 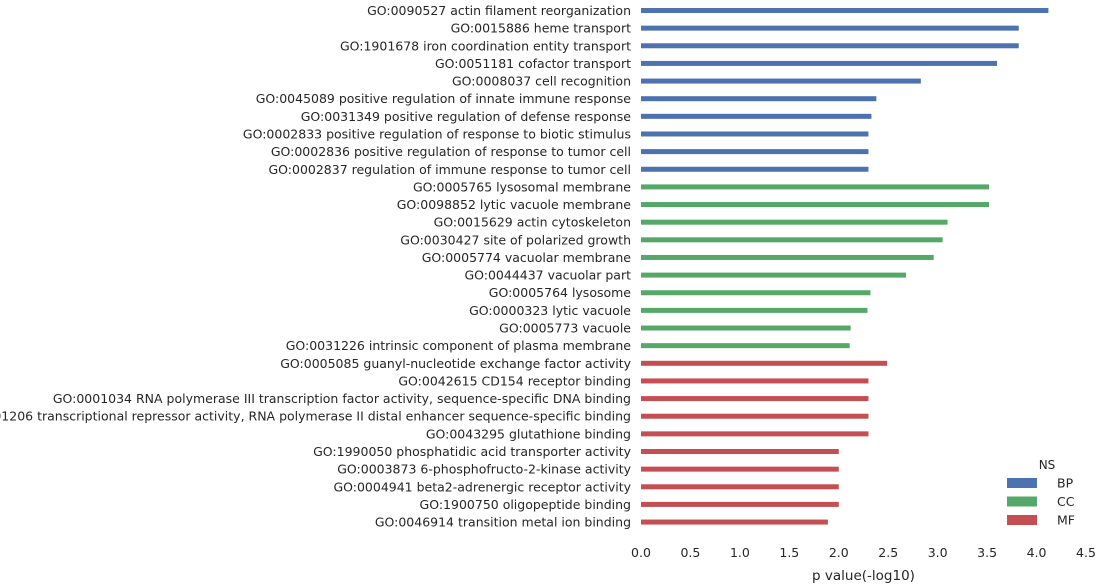 I want to click on x-axis-ticks: 0.0 0.5 1.0 1.5 2.0 2.5 3.0 3.5 4.0 4.5, so click(x=863, y=552).